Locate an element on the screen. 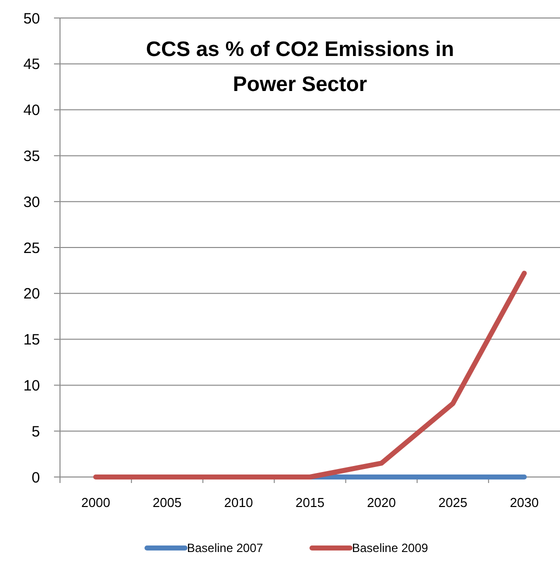  x-tick-label: 2030 is located at coordinates (524, 502).